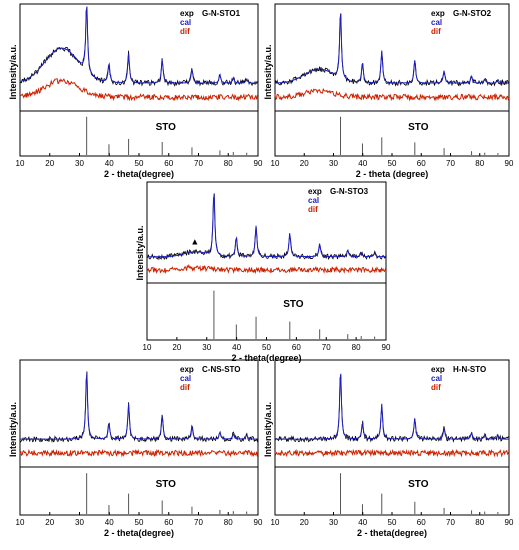 The width and height of the screenshot is (519, 550). What do you see at coordinates (349, 191) in the screenshot?
I see `sample-label: G-N-STO3` at bounding box center [349, 191].